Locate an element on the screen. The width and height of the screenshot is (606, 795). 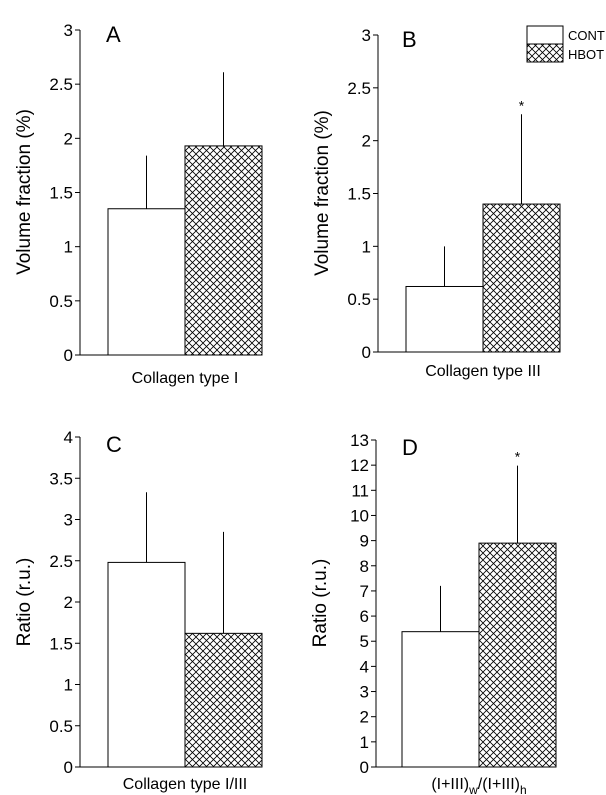
panel-d-ytick-label: 11 is located at coordinates (360, 490).